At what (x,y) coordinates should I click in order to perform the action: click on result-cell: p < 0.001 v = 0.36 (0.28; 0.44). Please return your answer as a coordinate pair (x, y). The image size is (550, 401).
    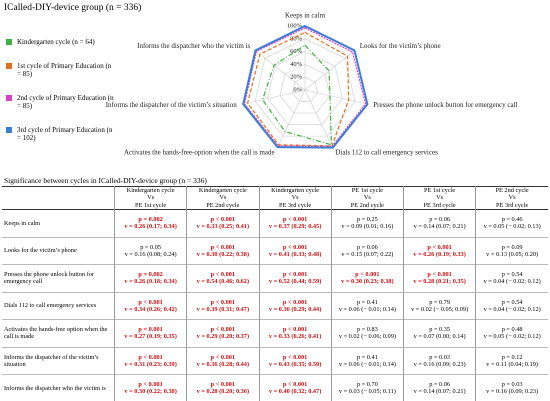
    Looking at the image, I should click on (222, 361).